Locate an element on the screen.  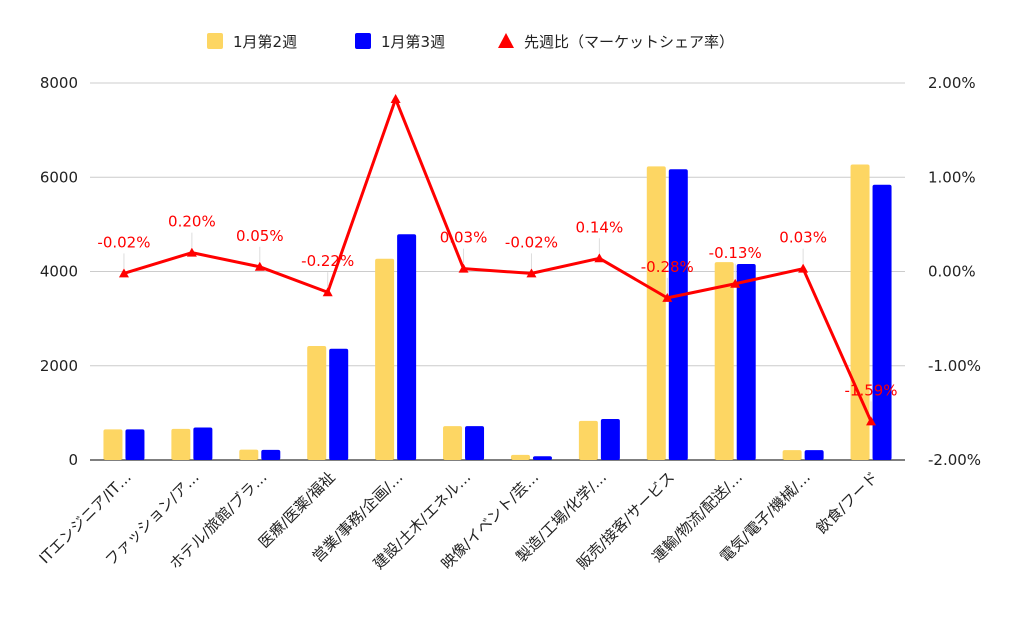
left-y-axis: 0 2000 4000 6000 8000 is located at coordinates (59, 271).